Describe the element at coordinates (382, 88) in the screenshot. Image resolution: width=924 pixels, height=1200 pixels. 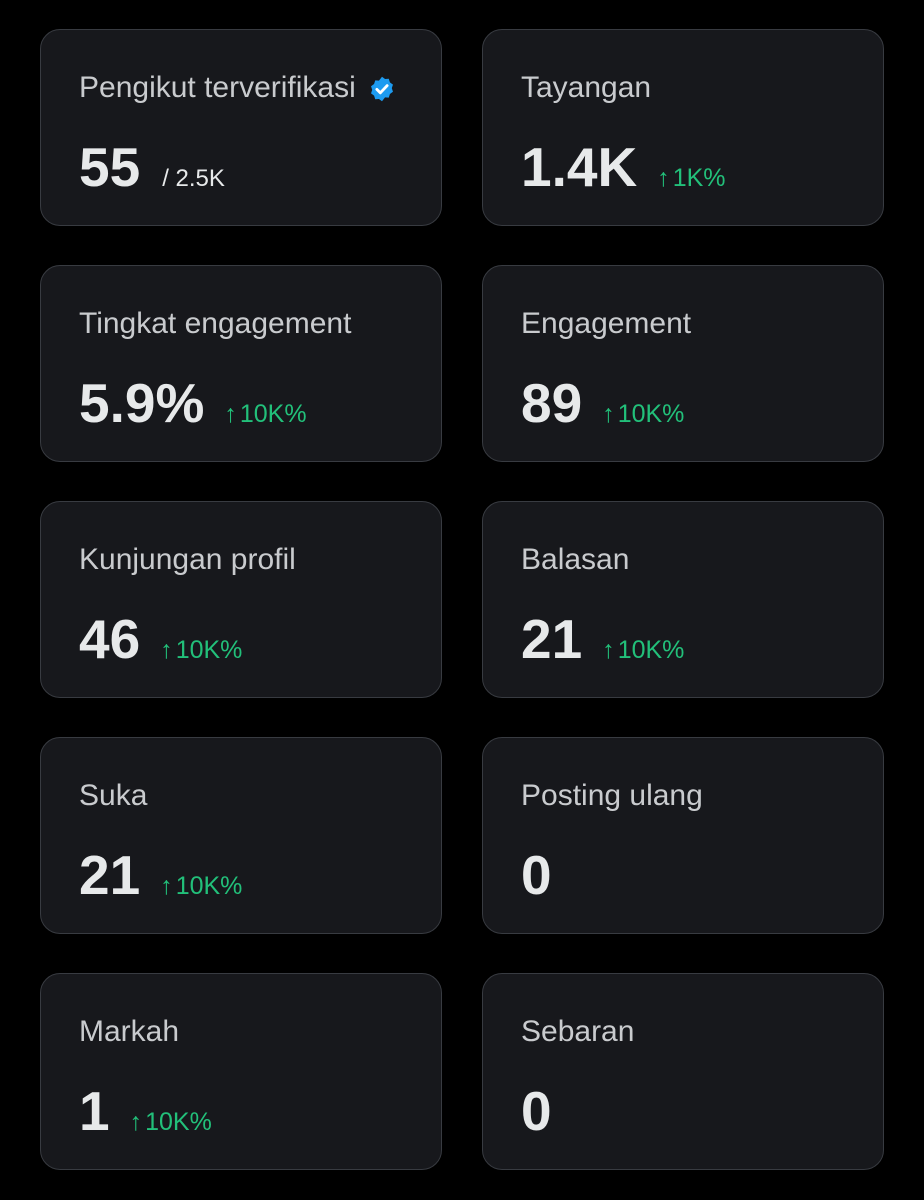
I see `verified-badge-icon` at that location.